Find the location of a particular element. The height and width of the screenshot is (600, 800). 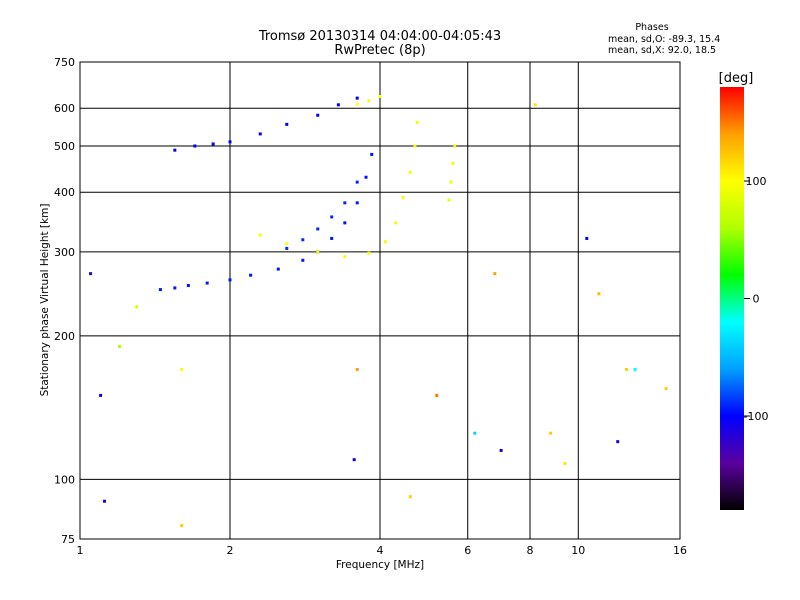

y-tick-label: 300 is located at coordinates (64, 252).